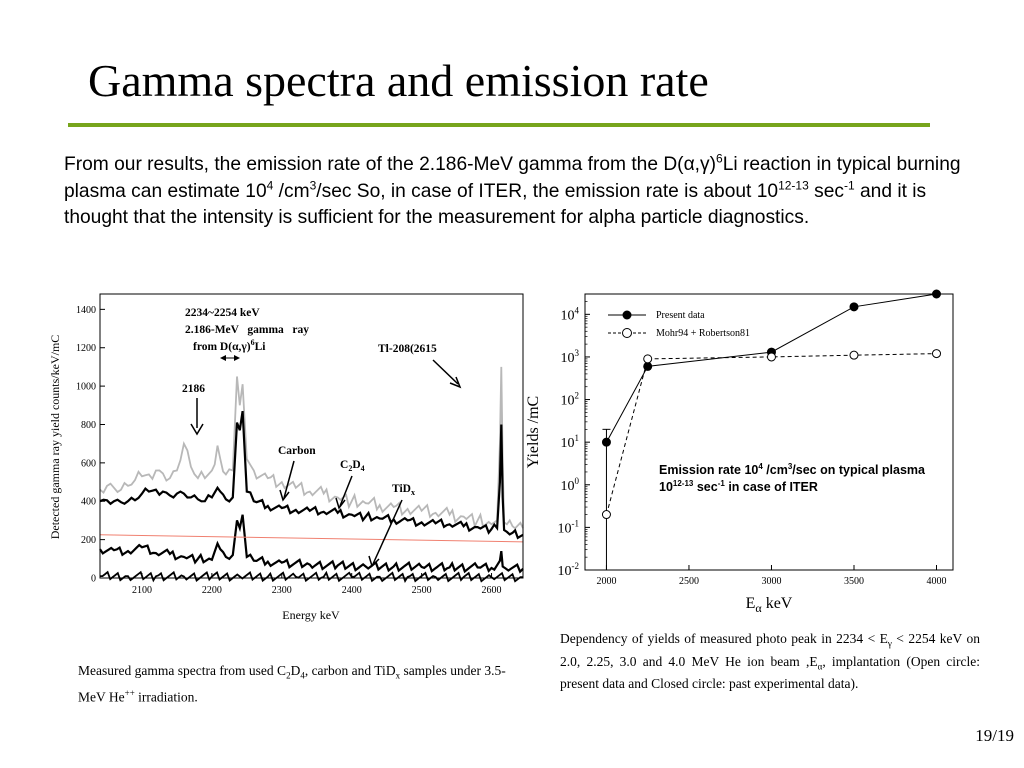 The width and height of the screenshot is (1024, 768). What do you see at coordinates (289, 479) in the screenshot?
I see `carbon-arrow` at bounding box center [289, 479].